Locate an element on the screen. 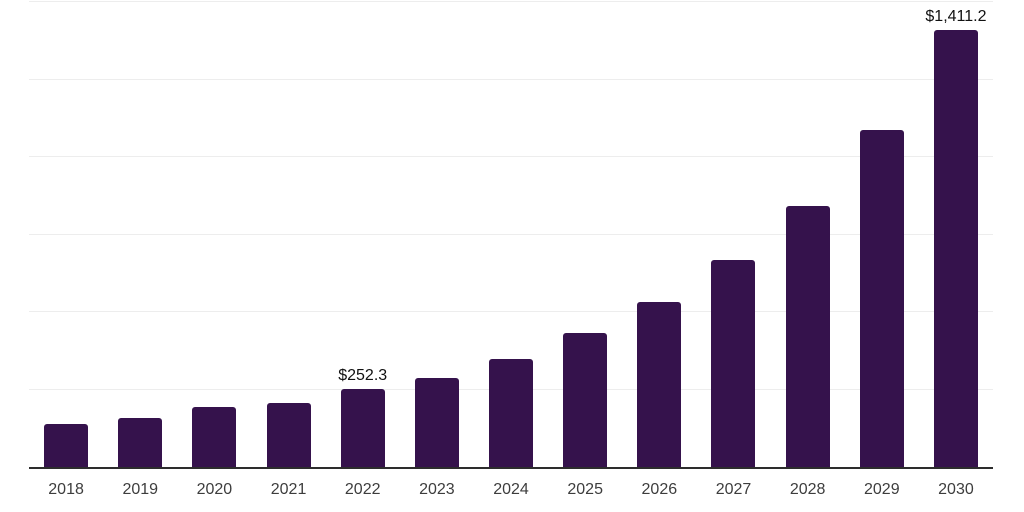 The height and width of the screenshot is (512, 1024). bar-value-label: $252.3 is located at coordinates (363, 376).